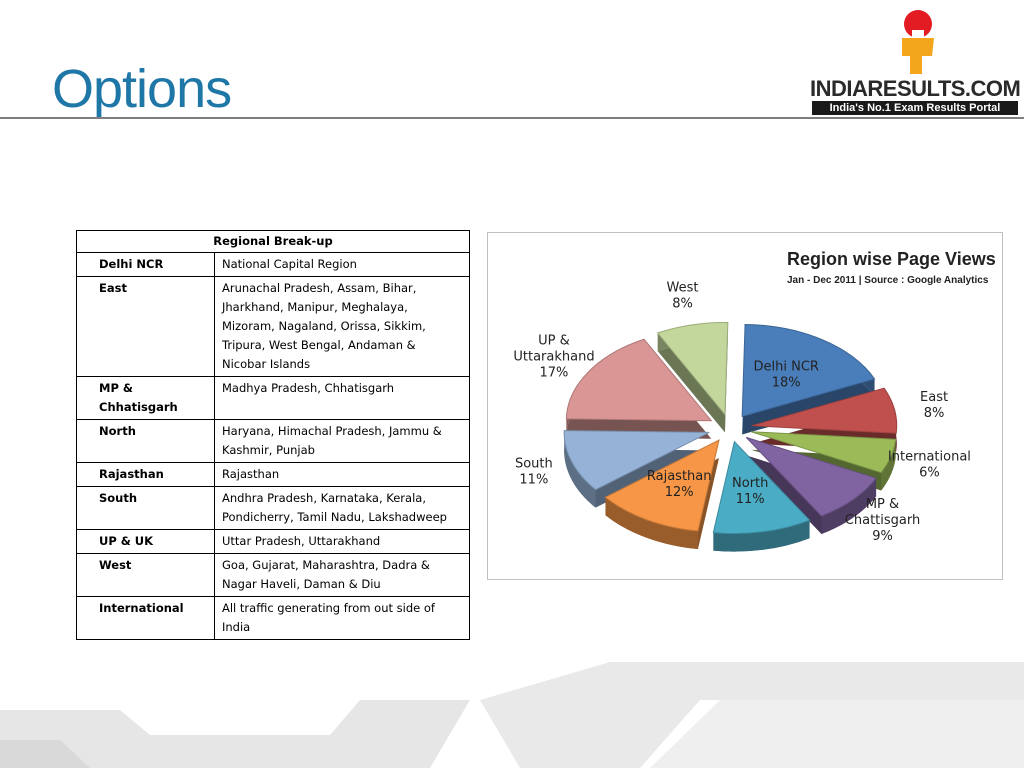 The width and height of the screenshot is (1024, 768). What do you see at coordinates (145, 398) in the screenshot?
I see `region-name: MP & Chhatisgarh` at bounding box center [145, 398].